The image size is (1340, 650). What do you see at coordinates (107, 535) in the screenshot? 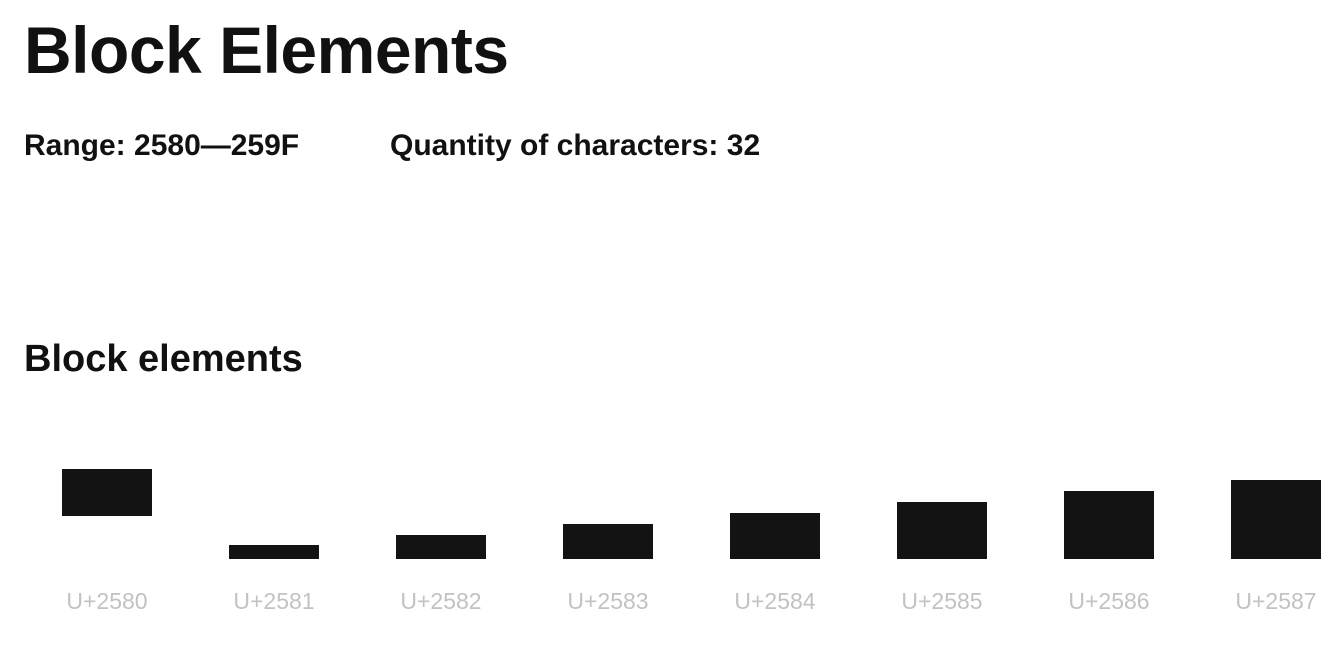
I see `character-cell-u2580: U+2580` at bounding box center [107, 535].